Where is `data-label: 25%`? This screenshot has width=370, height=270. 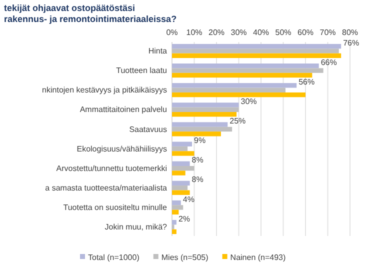 data-label: 25% is located at coordinates (238, 121).